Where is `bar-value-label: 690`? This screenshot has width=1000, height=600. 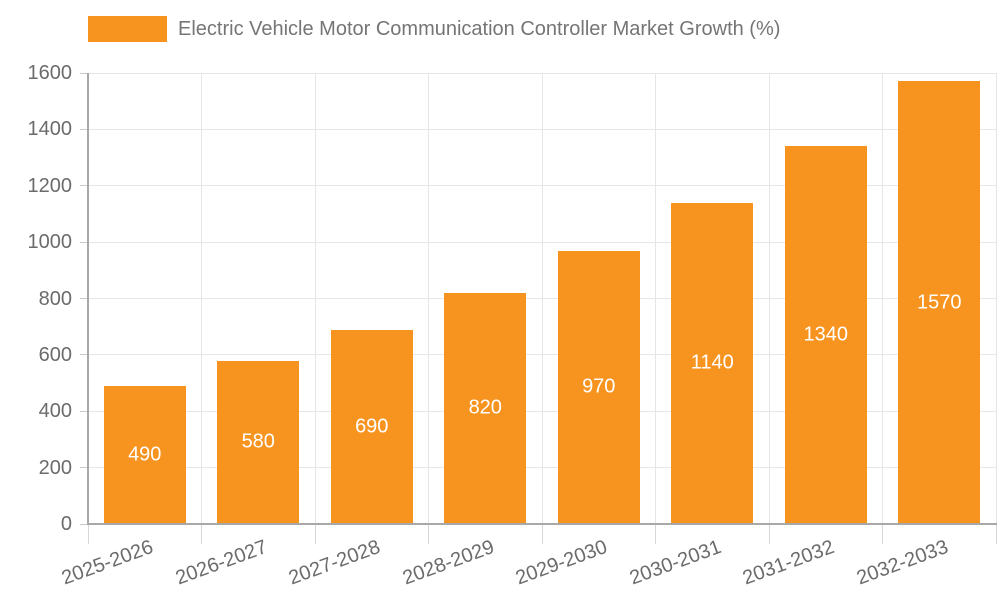
bar-value-label: 690 is located at coordinates (372, 426).